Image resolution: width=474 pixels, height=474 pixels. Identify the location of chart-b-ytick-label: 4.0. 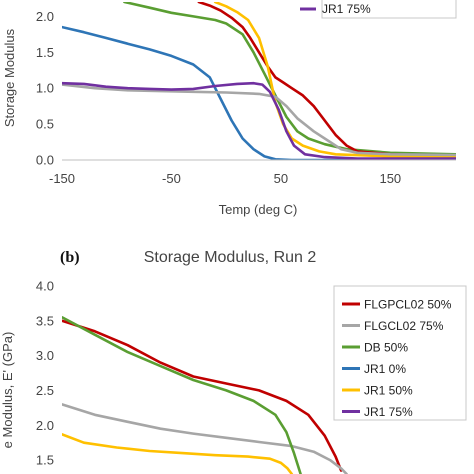
(45, 286).